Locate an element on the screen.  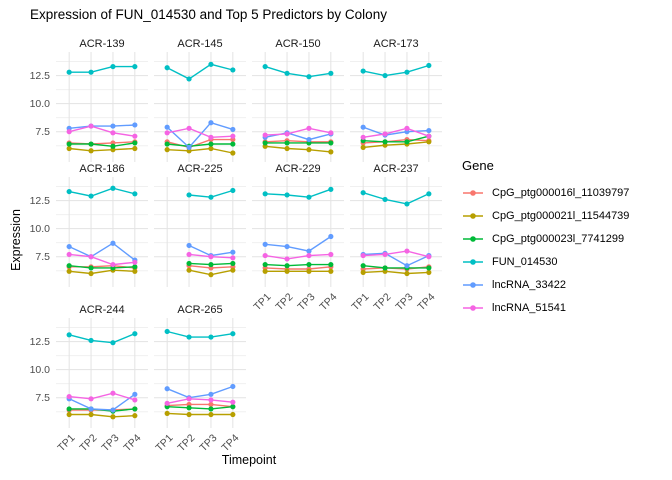
legend-item-lncRNA_33422: lncRNA_33422 is located at coordinates (545, 284).